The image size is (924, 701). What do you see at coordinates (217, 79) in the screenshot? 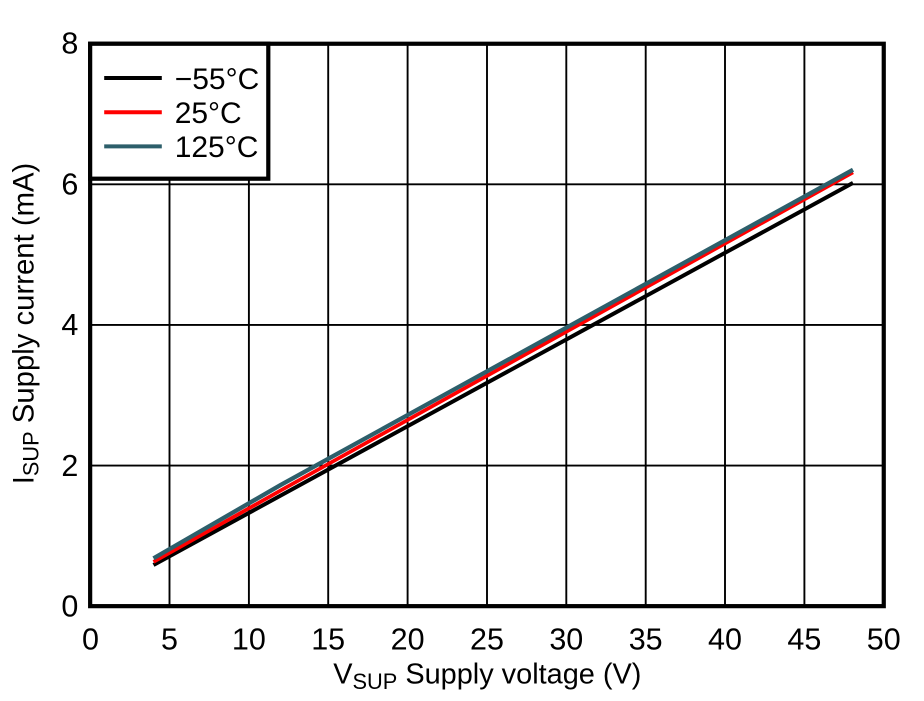
I see `svg-text: −55°C` at bounding box center [217, 79].